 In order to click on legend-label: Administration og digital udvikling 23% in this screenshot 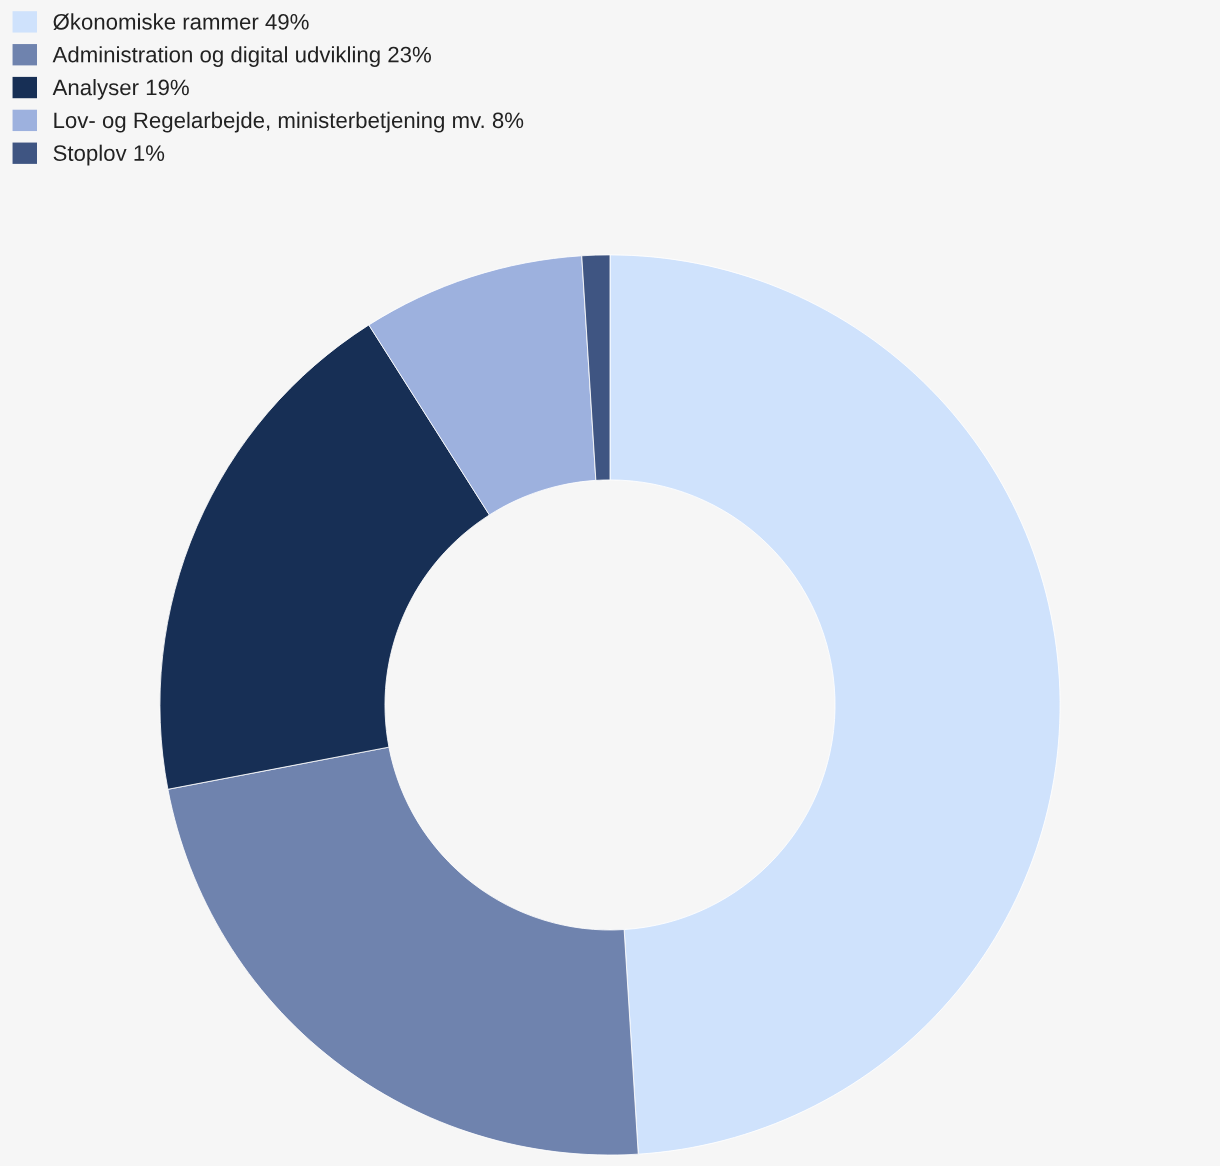, I will do `click(241, 56)`.